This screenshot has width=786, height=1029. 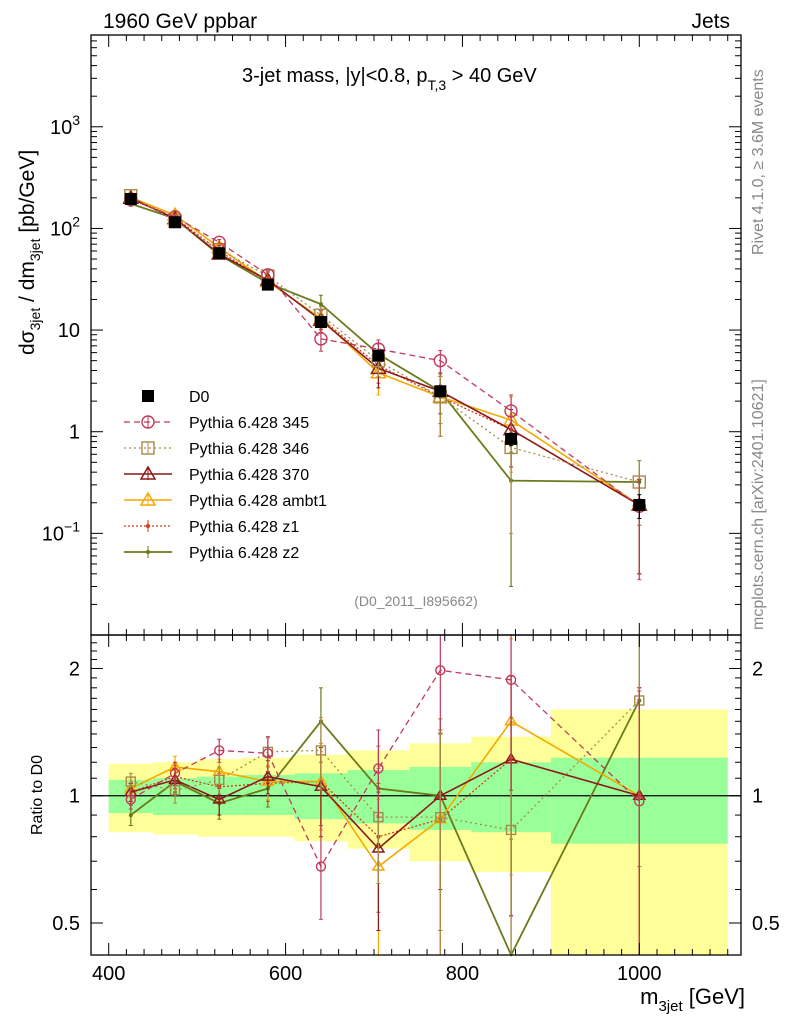 What do you see at coordinates (249, 475) in the screenshot?
I see `legend-label-p370: Pythia 6.428 370` at bounding box center [249, 475].